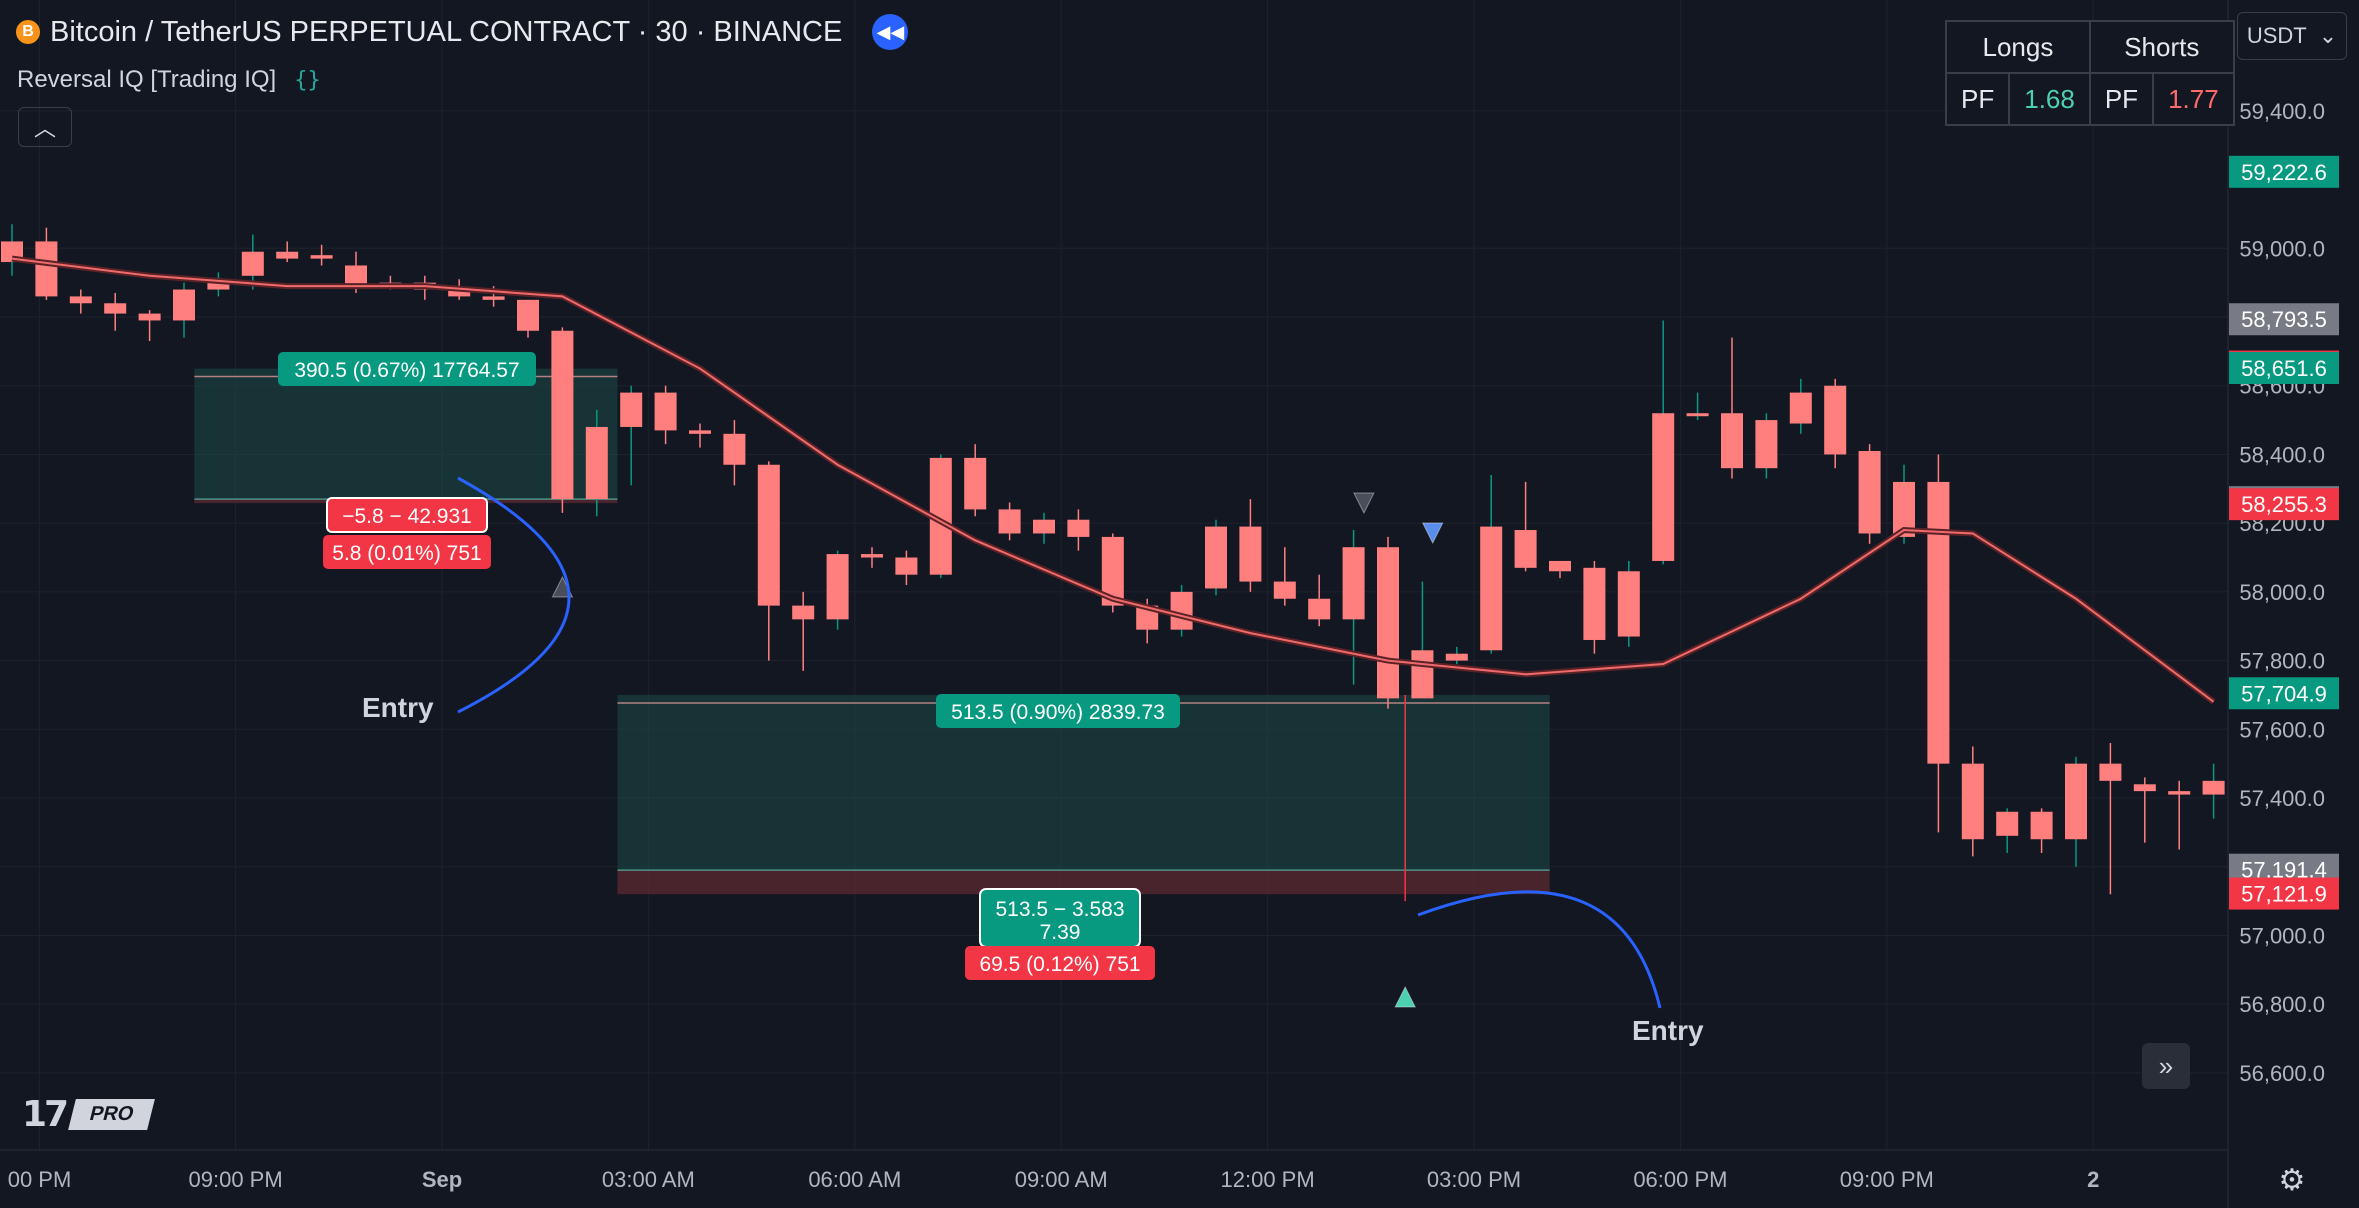 This screenshot has width=2359, height=1208. What do you see at coordinates (1680, 1179) in the screenshot?
I see `time-tick-label: 06:00 PM` at bounding box center [1680, 1179].